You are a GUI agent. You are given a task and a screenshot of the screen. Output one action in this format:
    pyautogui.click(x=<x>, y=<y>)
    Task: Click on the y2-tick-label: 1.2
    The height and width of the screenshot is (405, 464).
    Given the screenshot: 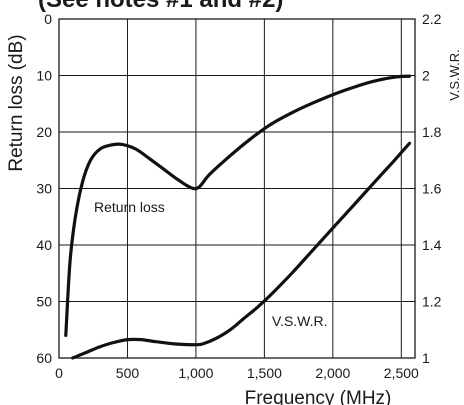 What is the action you would take?
    pyautogui.click(x=432, y=302)
    